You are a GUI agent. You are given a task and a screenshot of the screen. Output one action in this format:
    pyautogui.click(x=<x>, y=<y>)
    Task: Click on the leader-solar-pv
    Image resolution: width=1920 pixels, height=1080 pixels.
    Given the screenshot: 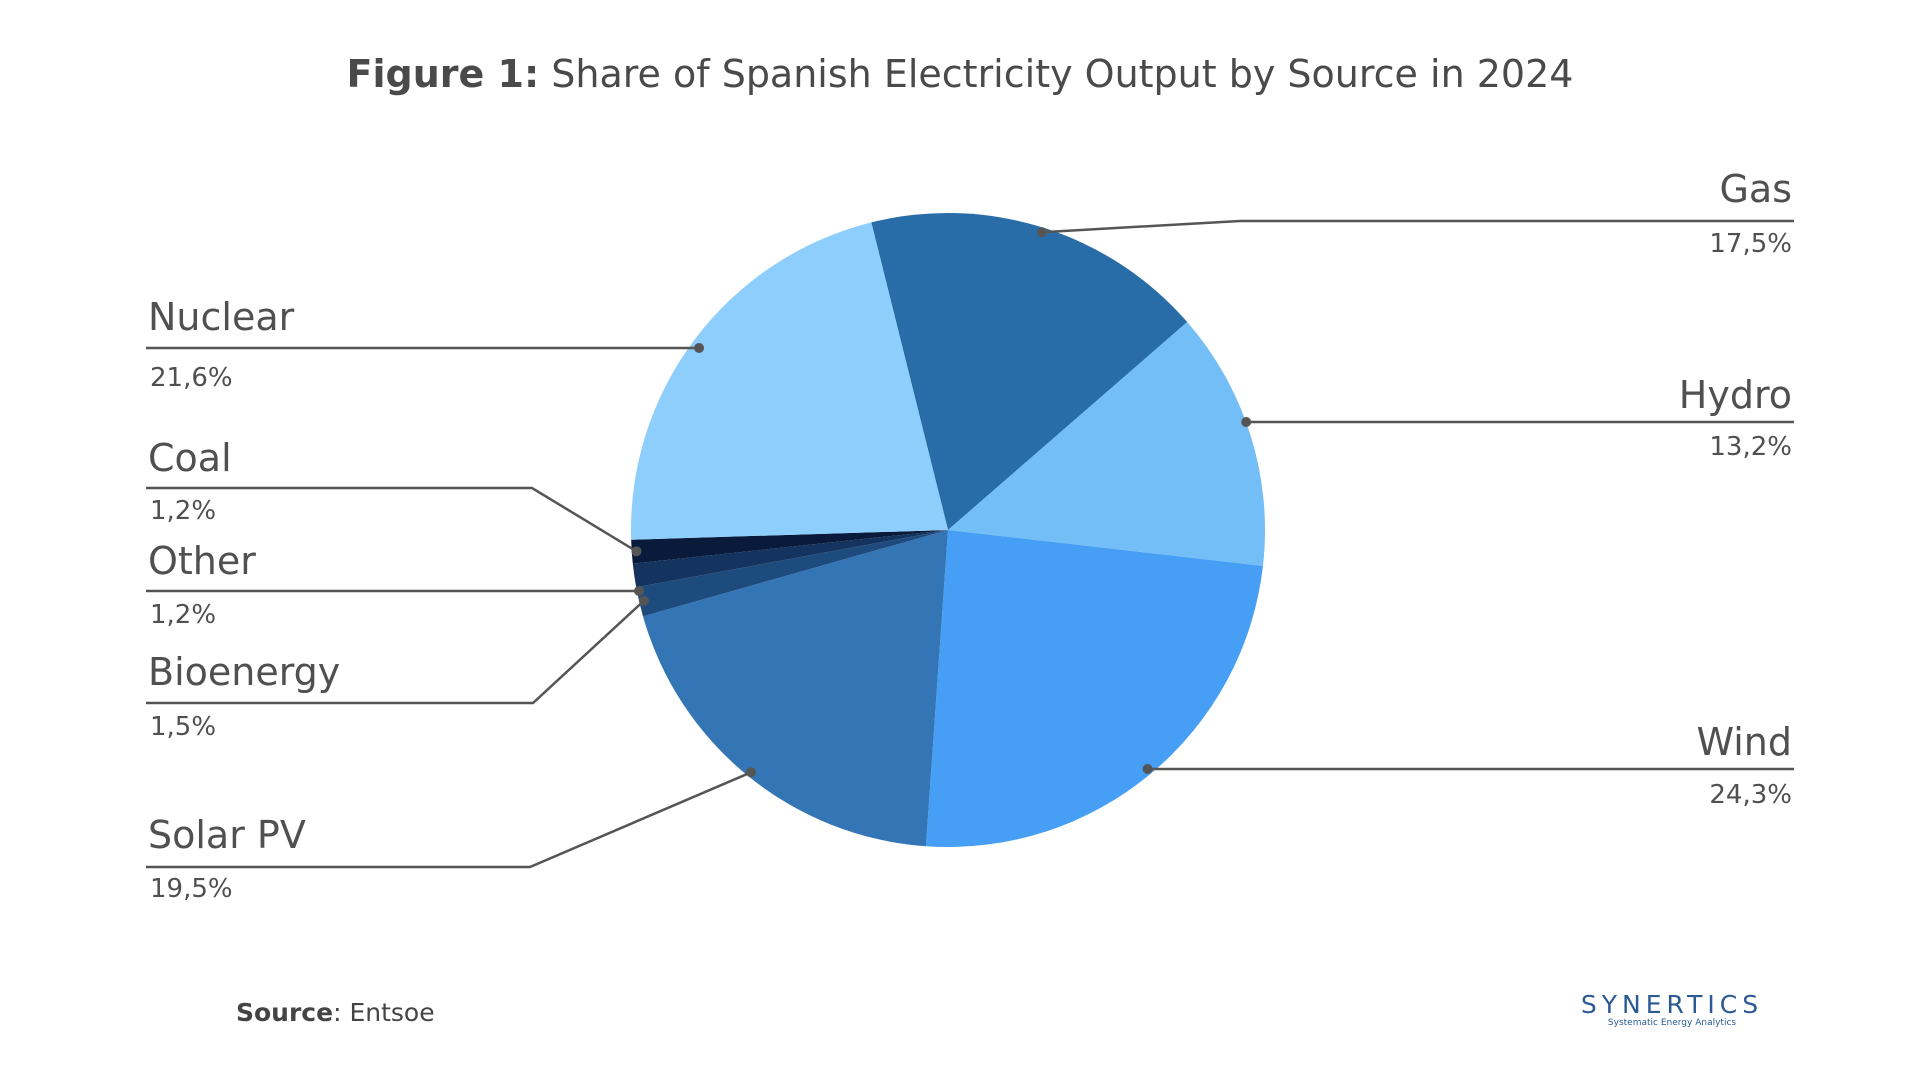 What is the action you would take?
    pyautogui.click(x=449, y=820)
    